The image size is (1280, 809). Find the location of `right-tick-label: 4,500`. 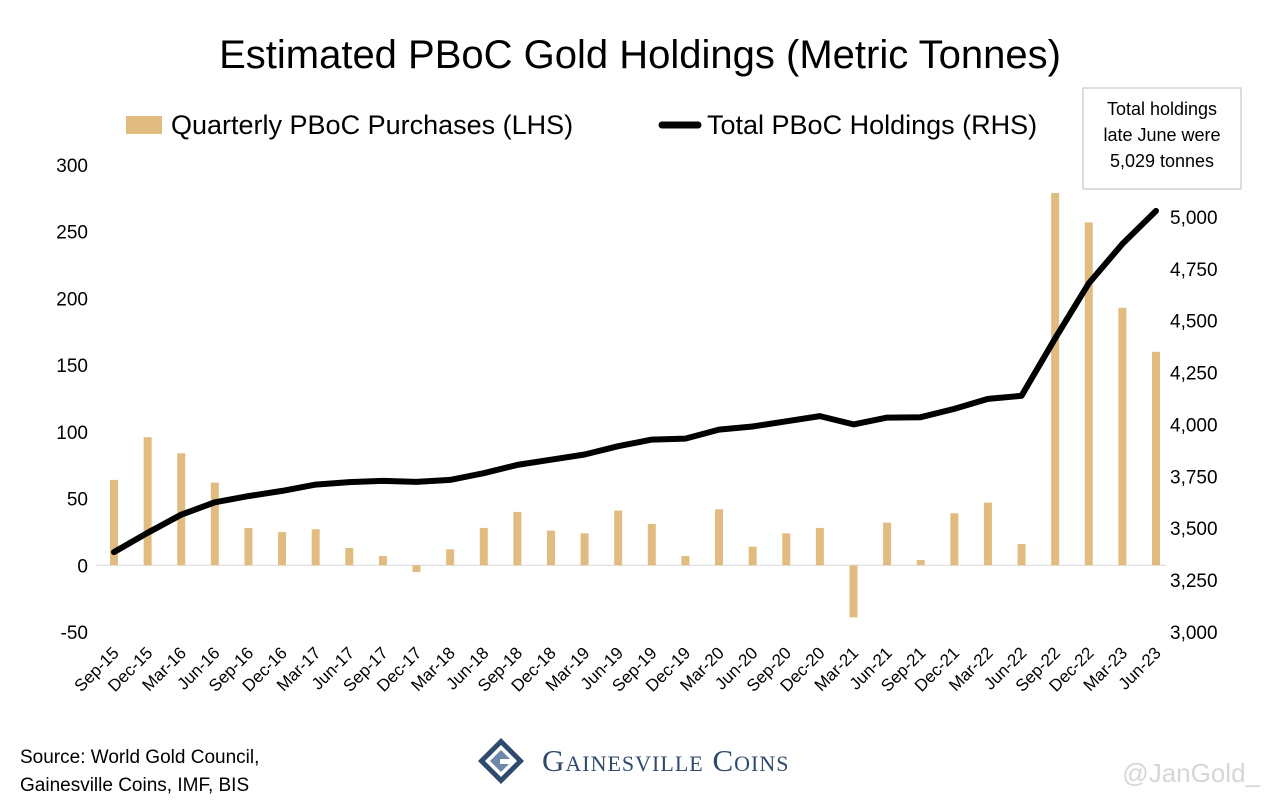

right-tick-label: 4,500 is located at coordinates (1194, 322).